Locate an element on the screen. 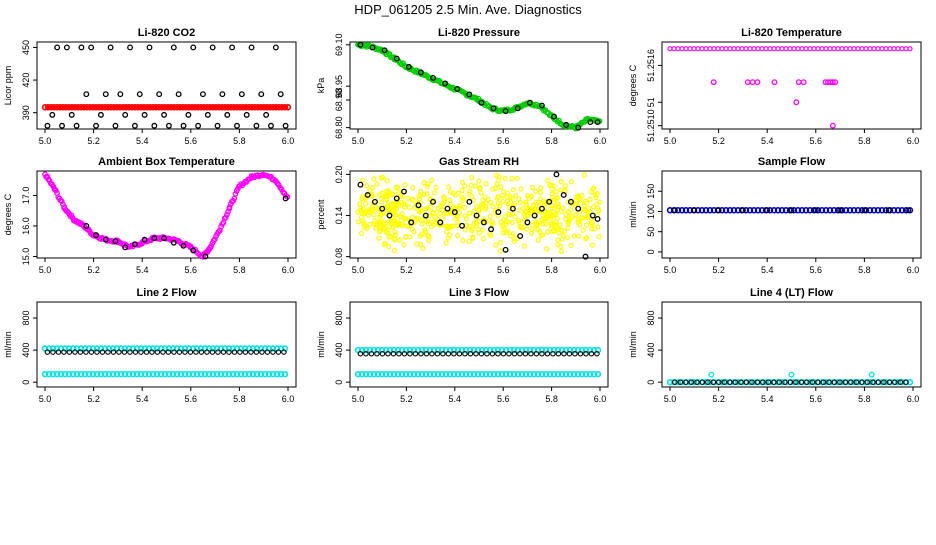  data-point-sample-avg is located at coordinates (694, 210).